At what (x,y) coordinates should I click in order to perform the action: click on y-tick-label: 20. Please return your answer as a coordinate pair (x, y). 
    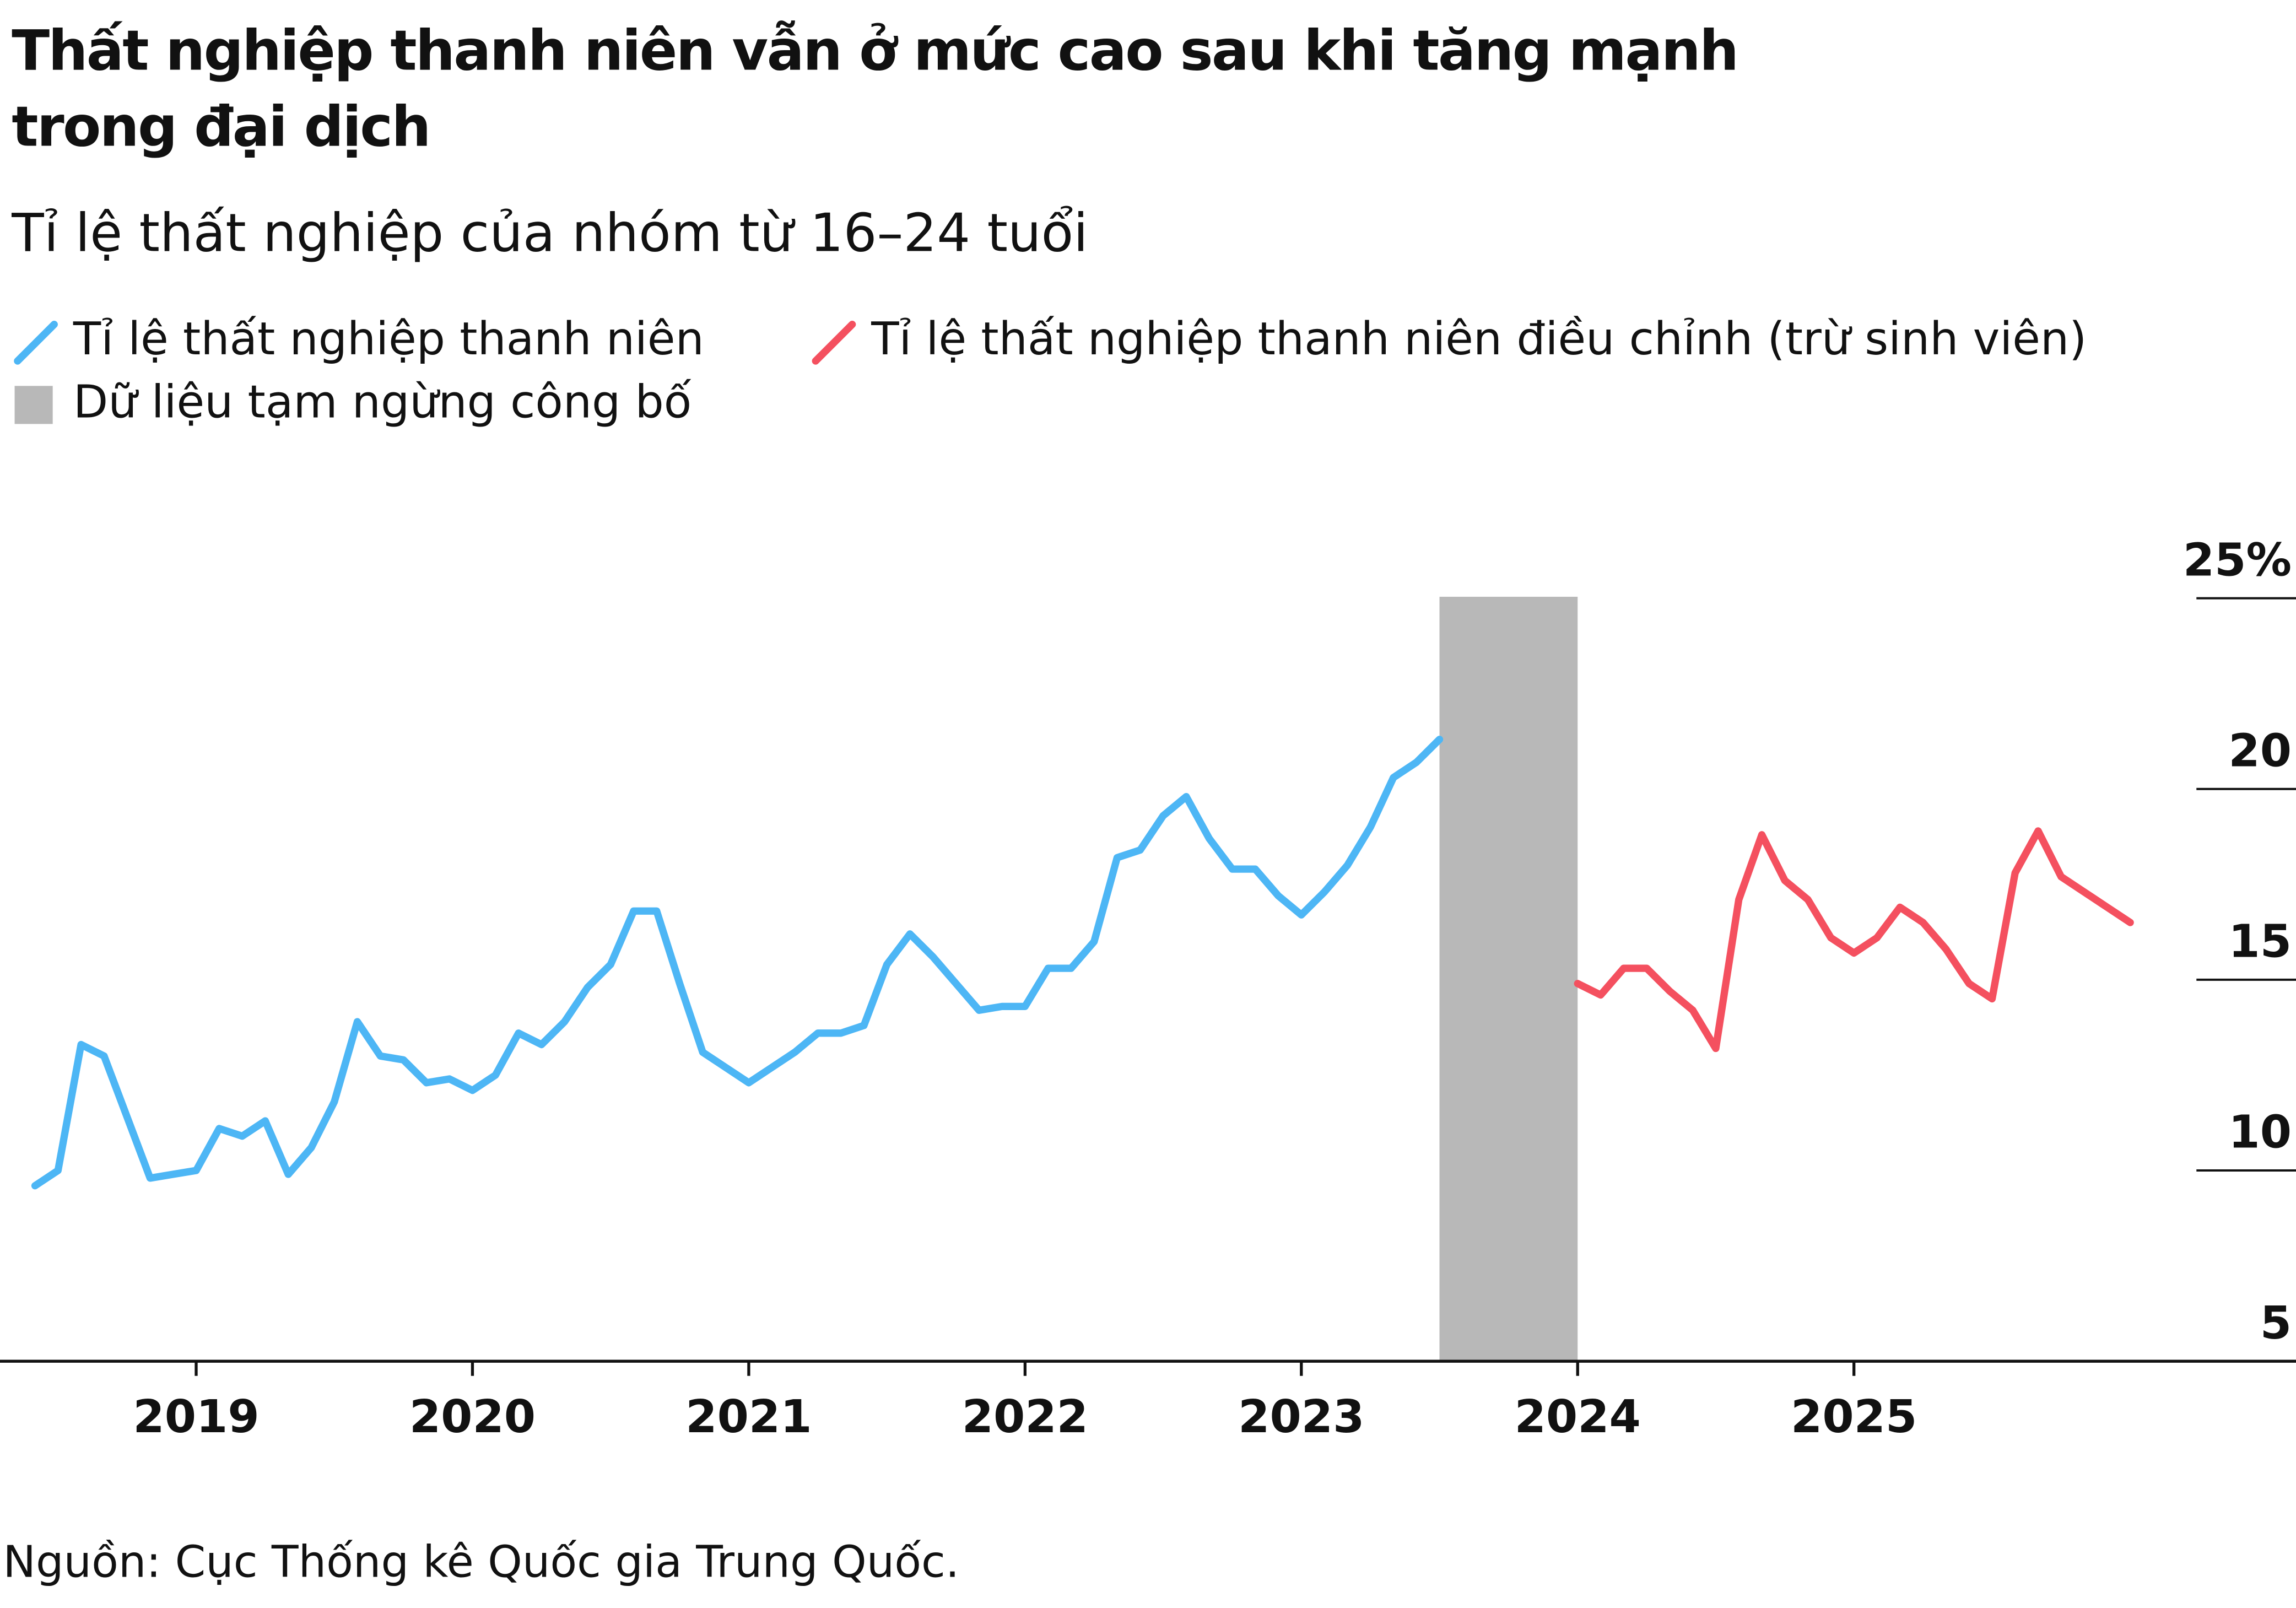
    Looking at the image, I should click on (2260, 751).